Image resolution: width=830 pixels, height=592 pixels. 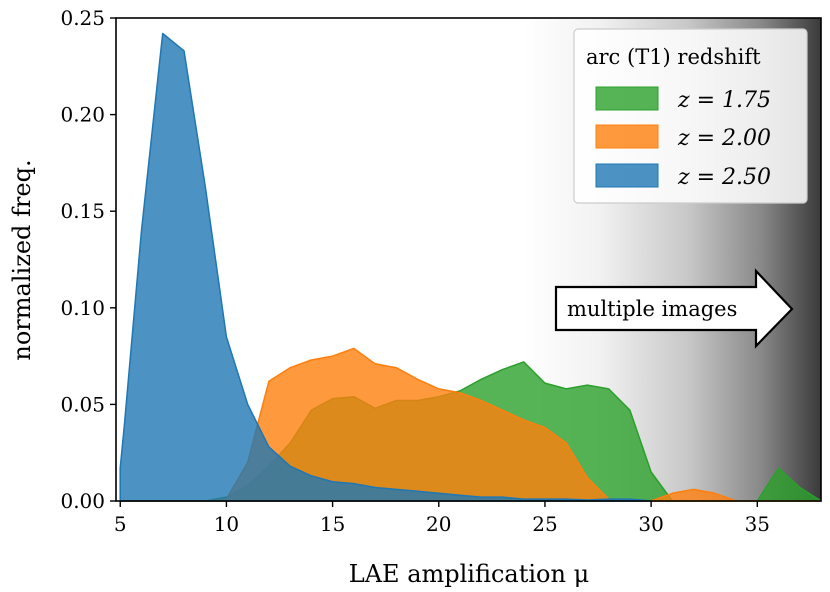 I want to click on y-axis-label: normalized freq., so click(x=22, y=259).